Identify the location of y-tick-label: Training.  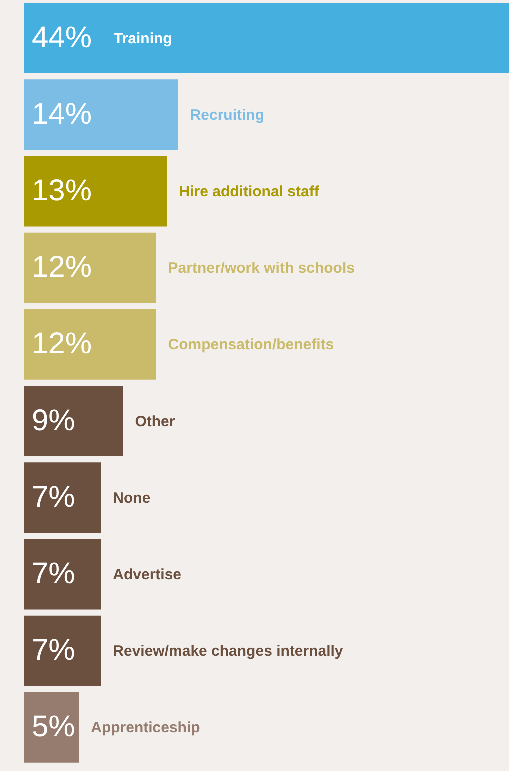
(143, 39).